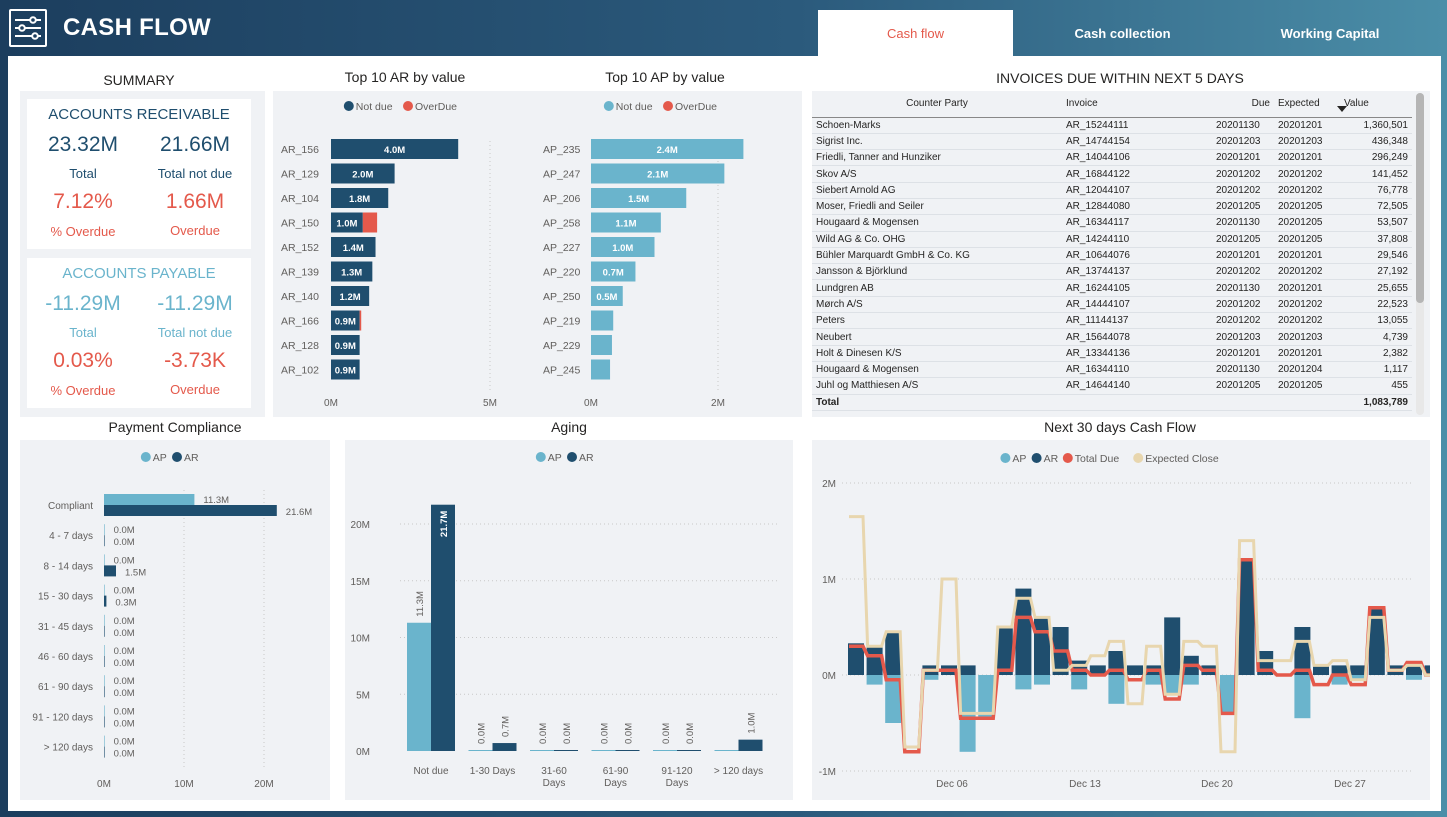  I want to click on col-value: Value, so click(1376, 104).